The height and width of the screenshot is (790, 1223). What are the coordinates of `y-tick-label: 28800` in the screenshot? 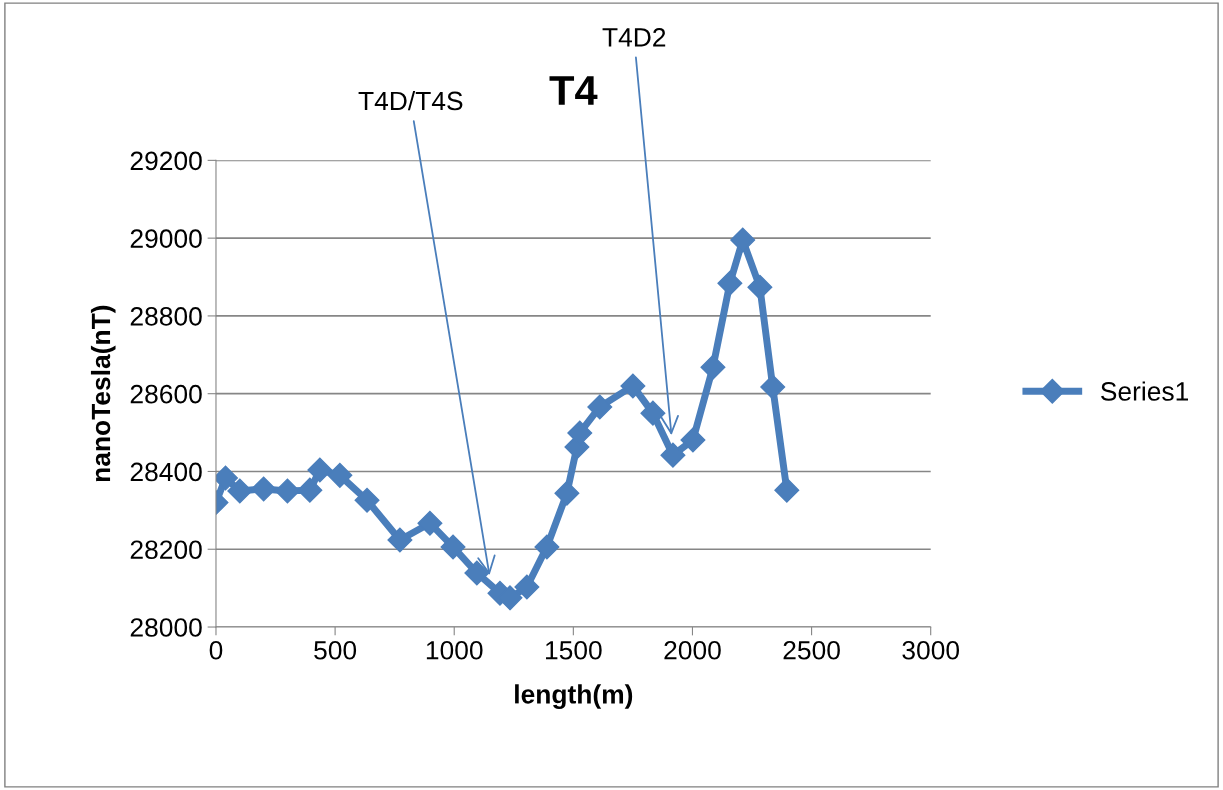 It's located at (166, 316).